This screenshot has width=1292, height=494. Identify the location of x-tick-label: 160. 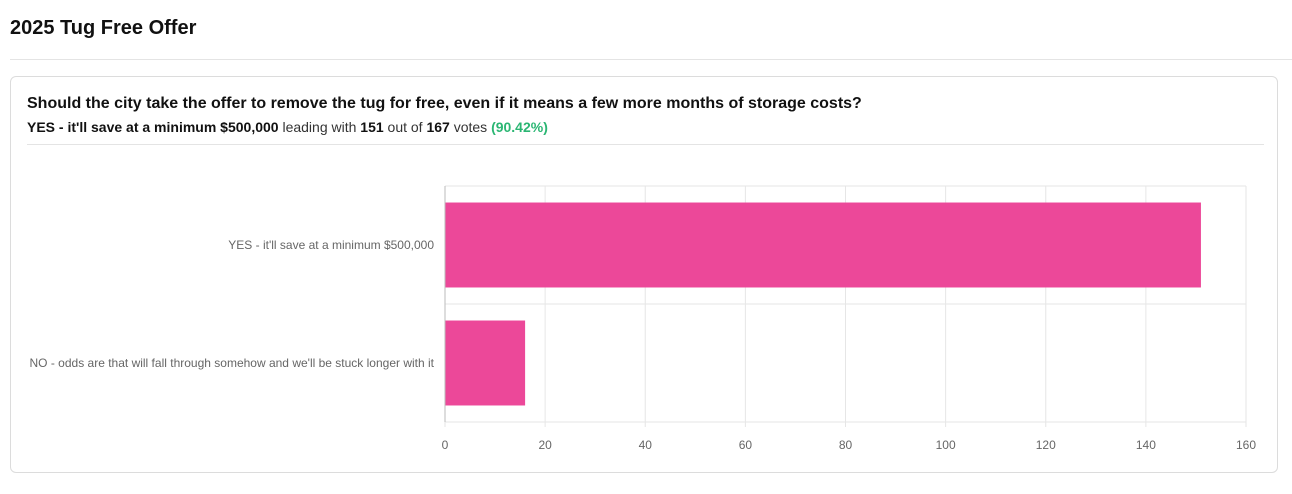
(1246, 445).